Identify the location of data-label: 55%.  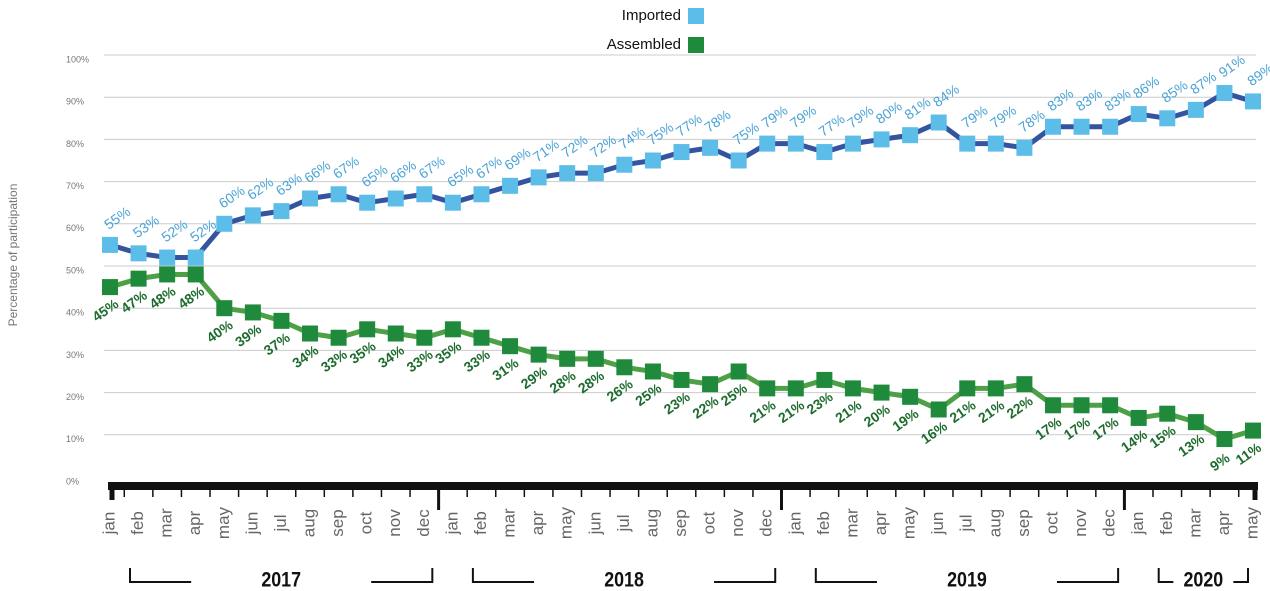
(117, 217).